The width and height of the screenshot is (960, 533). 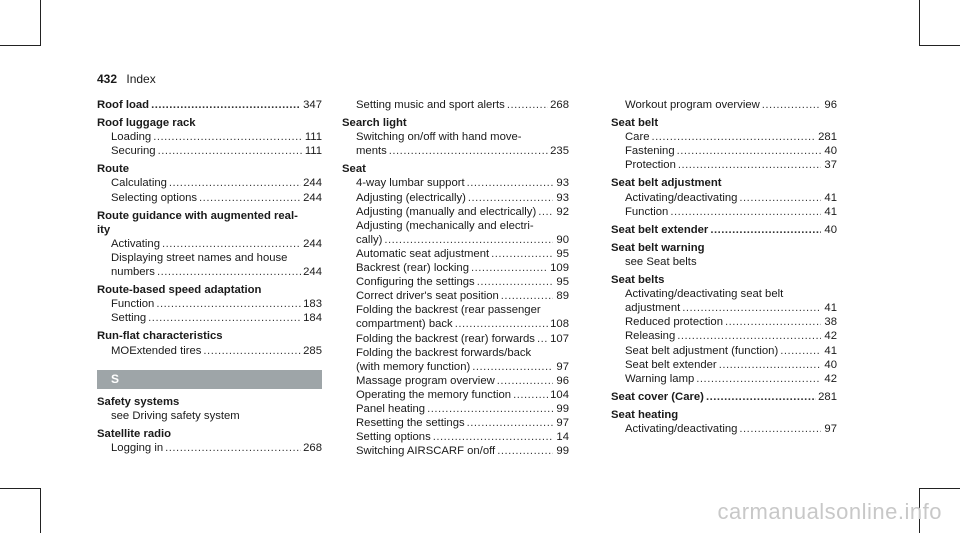 I want to click on index-subentry: Correct driver's seat position 89, so click(x=455, y=296).